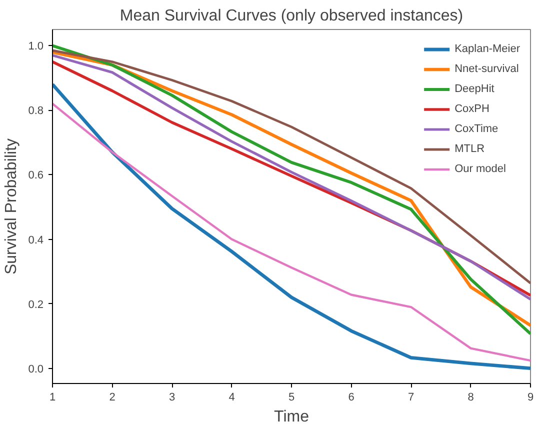  I want to click on x-tick-label: 5, so click(291, 398).